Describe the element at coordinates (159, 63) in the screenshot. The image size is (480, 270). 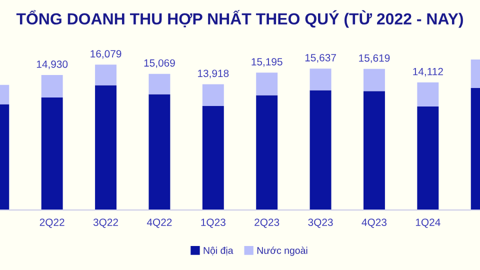
I see `annotation: 15,069` at that location.